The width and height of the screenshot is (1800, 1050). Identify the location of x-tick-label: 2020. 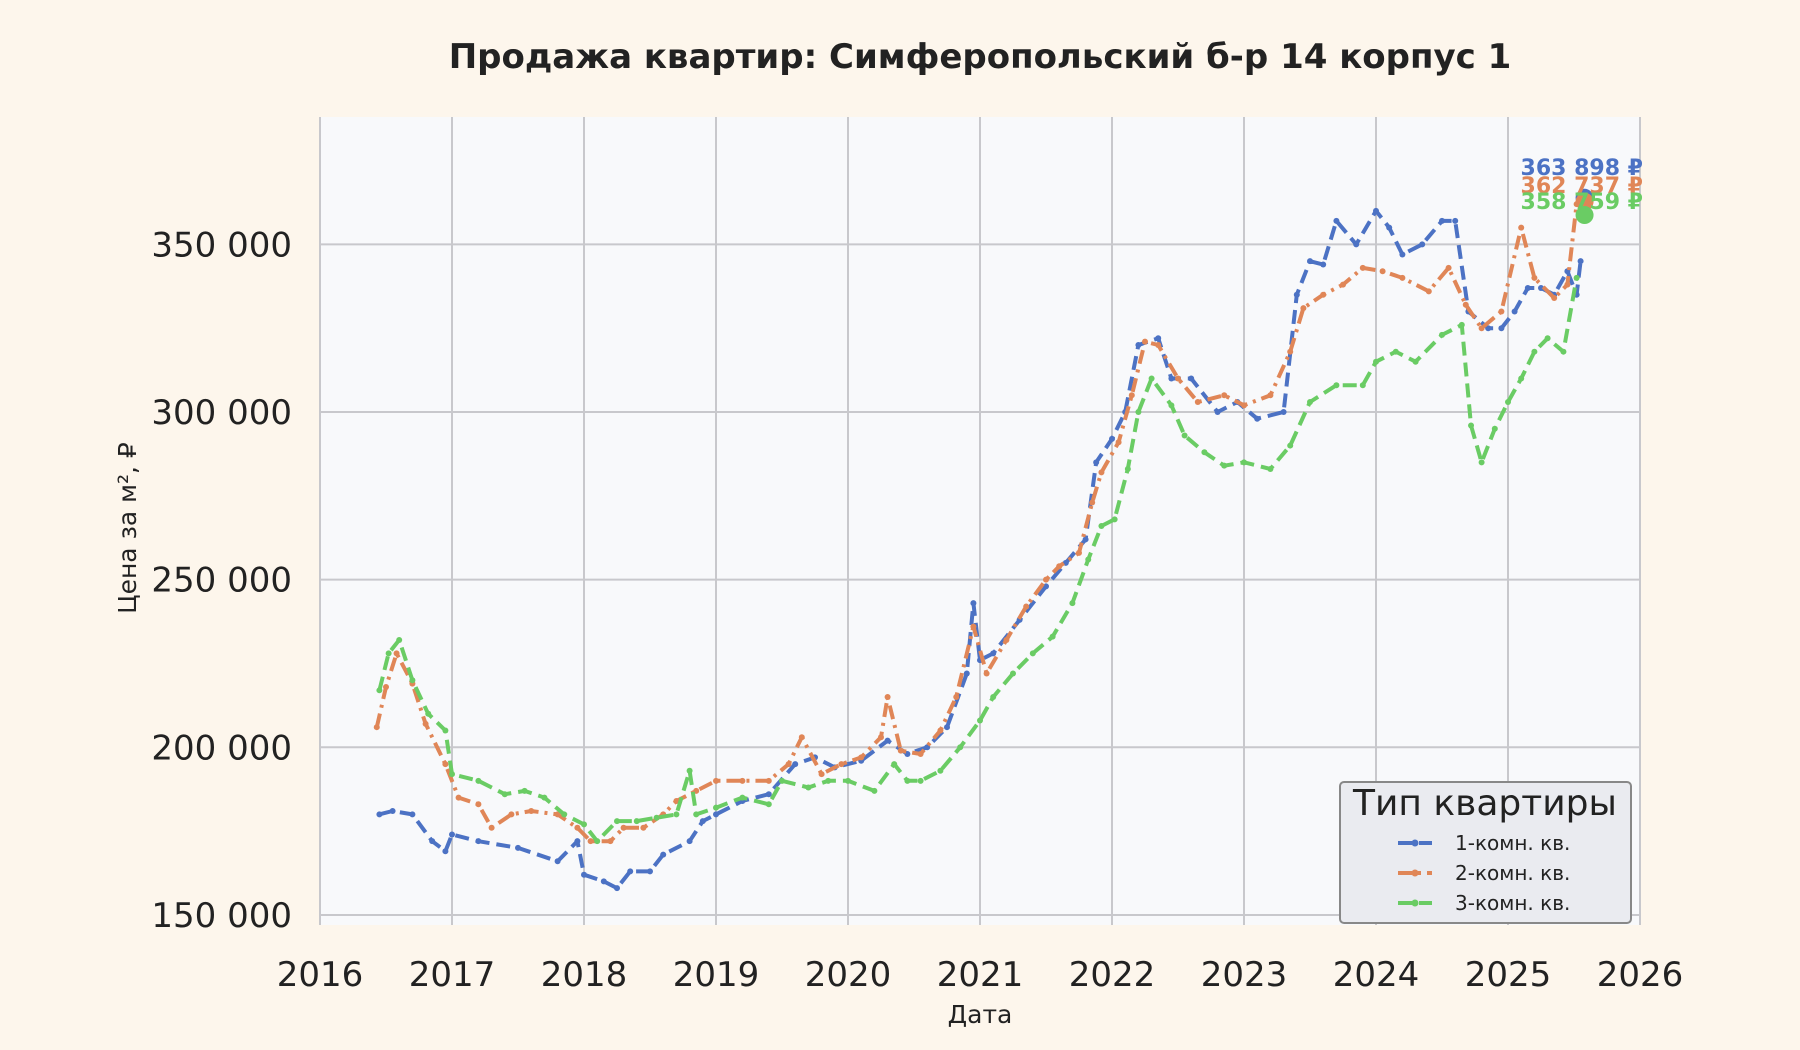
(848, 975).